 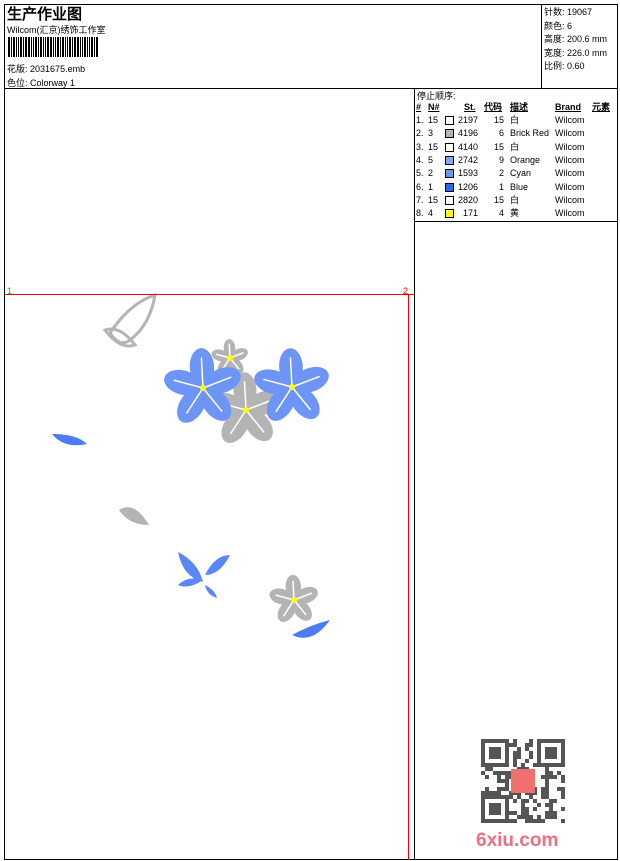 I want to click on info-value: 6, so click(x=570, y=25).